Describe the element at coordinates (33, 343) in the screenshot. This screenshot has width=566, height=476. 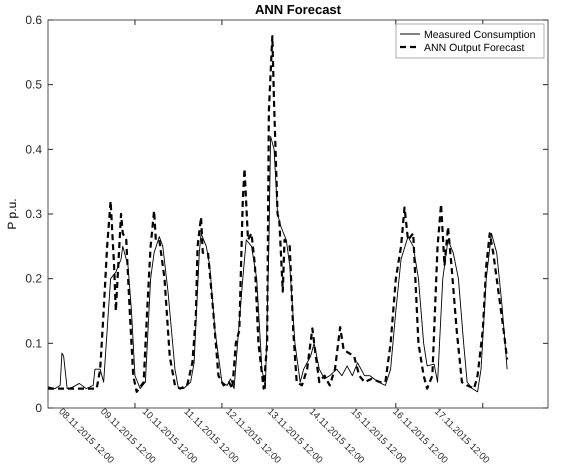
I see `y-tick-label: 0.1` at that location.